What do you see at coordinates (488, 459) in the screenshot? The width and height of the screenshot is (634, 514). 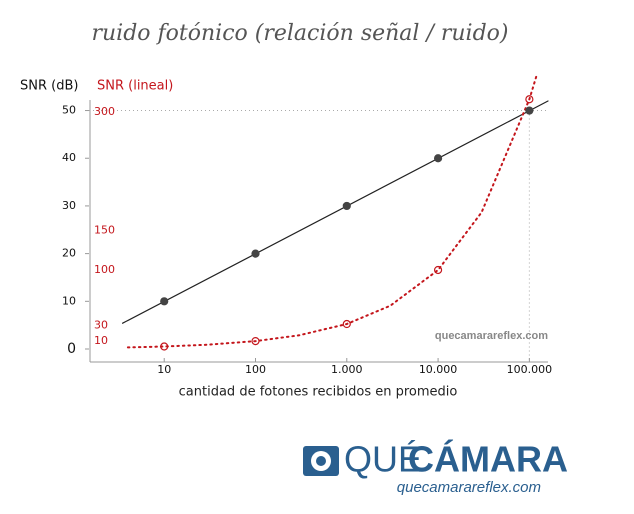 I see `logo-text: CÁMARA` at bounding box center [488, 459].